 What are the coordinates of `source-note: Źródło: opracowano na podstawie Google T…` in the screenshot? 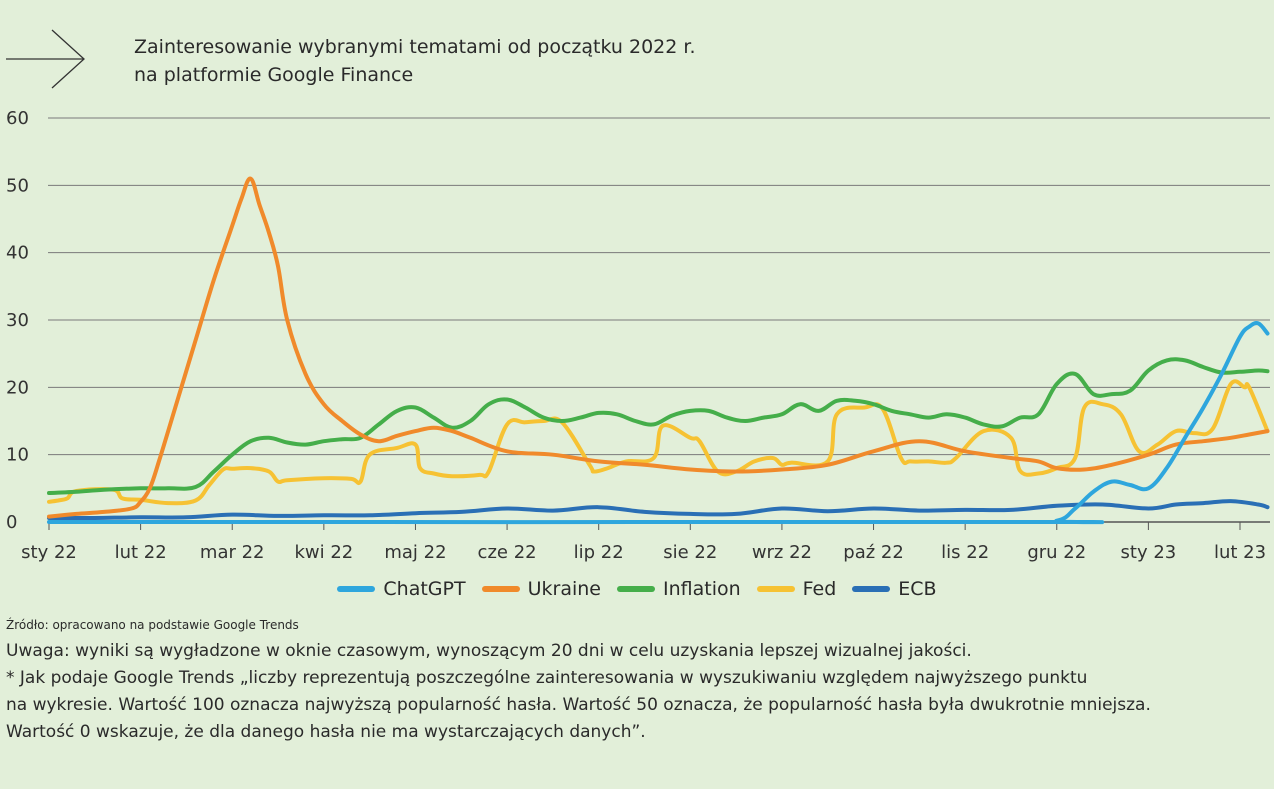 It's located at (152, 625).